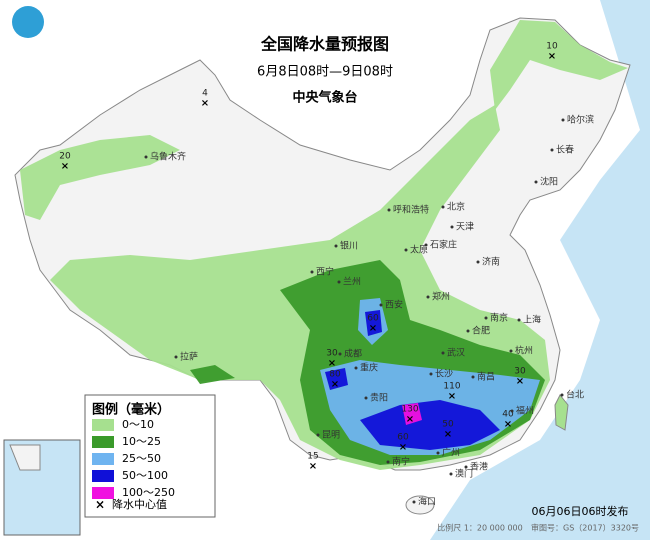  I want to click on legend-items: 0～10 10～25 25～50 50～100 100～250, so click(133, 458).